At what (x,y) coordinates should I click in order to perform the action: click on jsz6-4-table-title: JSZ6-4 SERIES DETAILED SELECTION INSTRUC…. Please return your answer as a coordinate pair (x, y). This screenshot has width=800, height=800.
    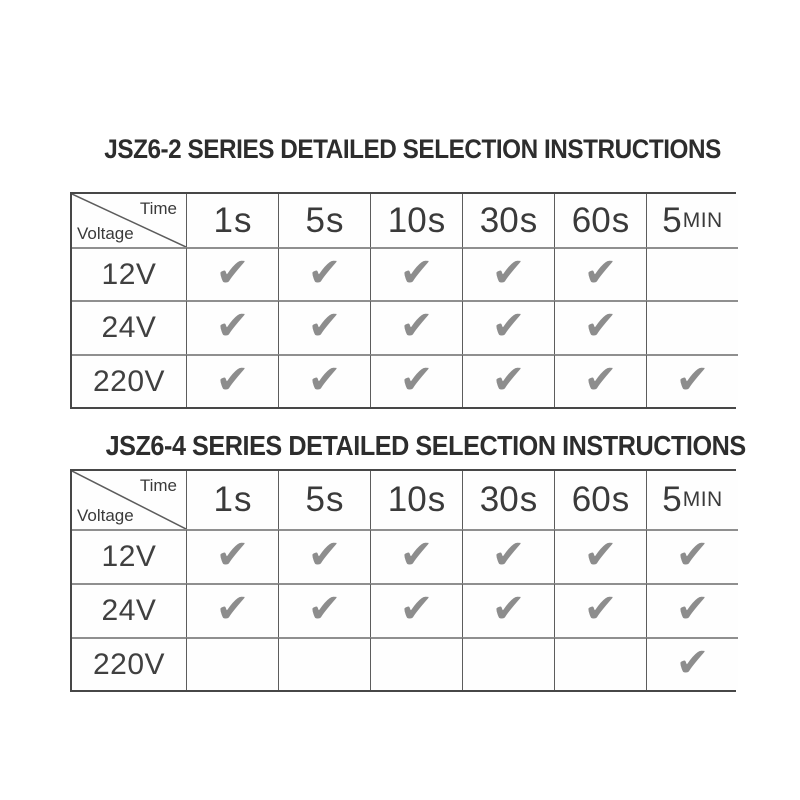
    Looking at the image, I should click on (408, 446).